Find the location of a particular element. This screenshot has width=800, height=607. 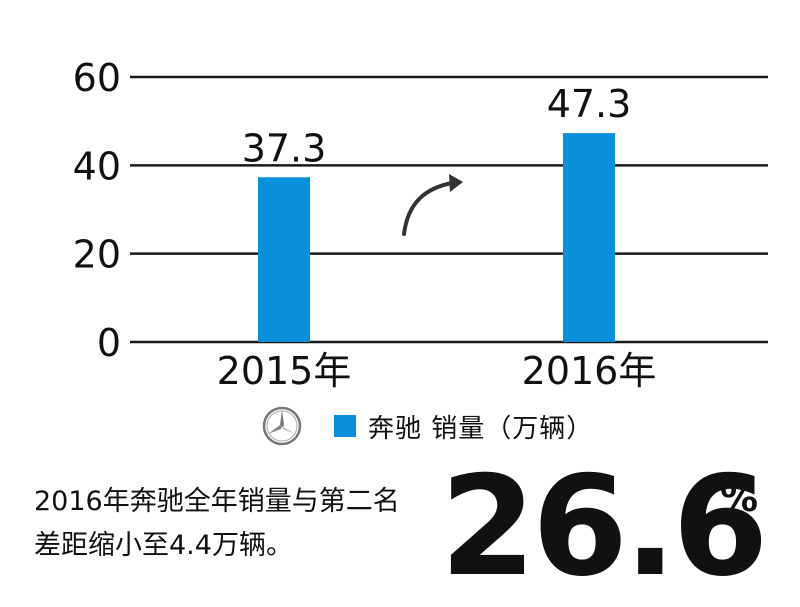

caption-line-1: 2016年奔驰全年销量与第二名 is located at coordinates (217, 501).